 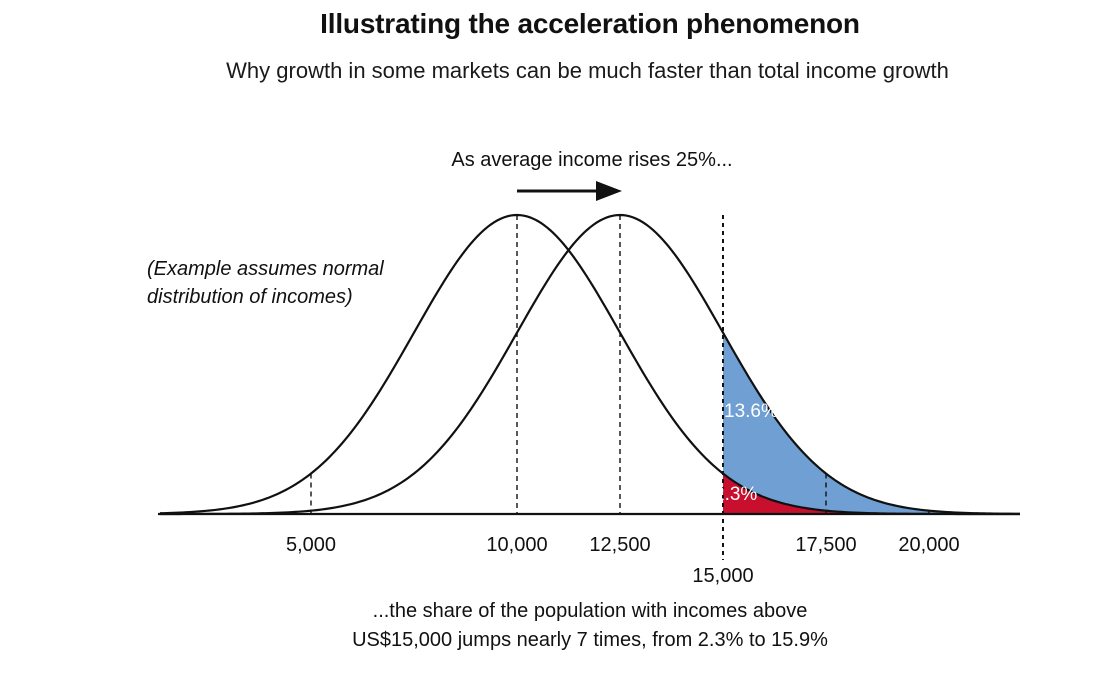 What do you see at coordinates (619, 545) in the screenshot?
I see `x-tick-label: 12,500` at bounding box center [619, 545].